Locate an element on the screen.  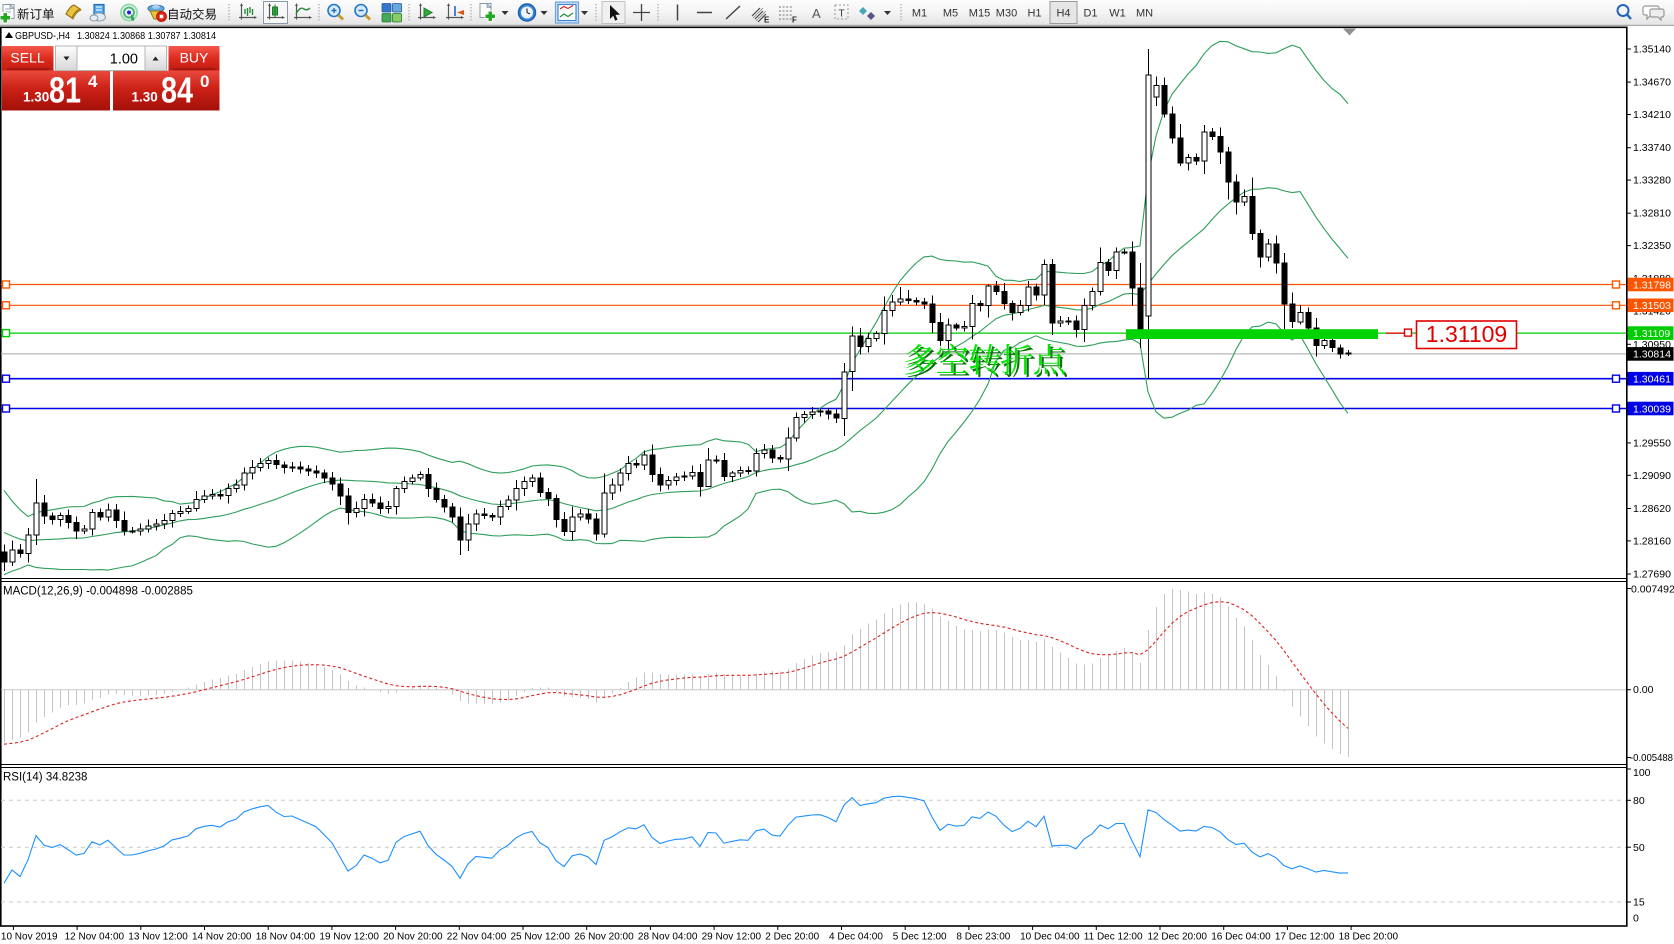
svg-text: F is located at coordinates (794, 20).